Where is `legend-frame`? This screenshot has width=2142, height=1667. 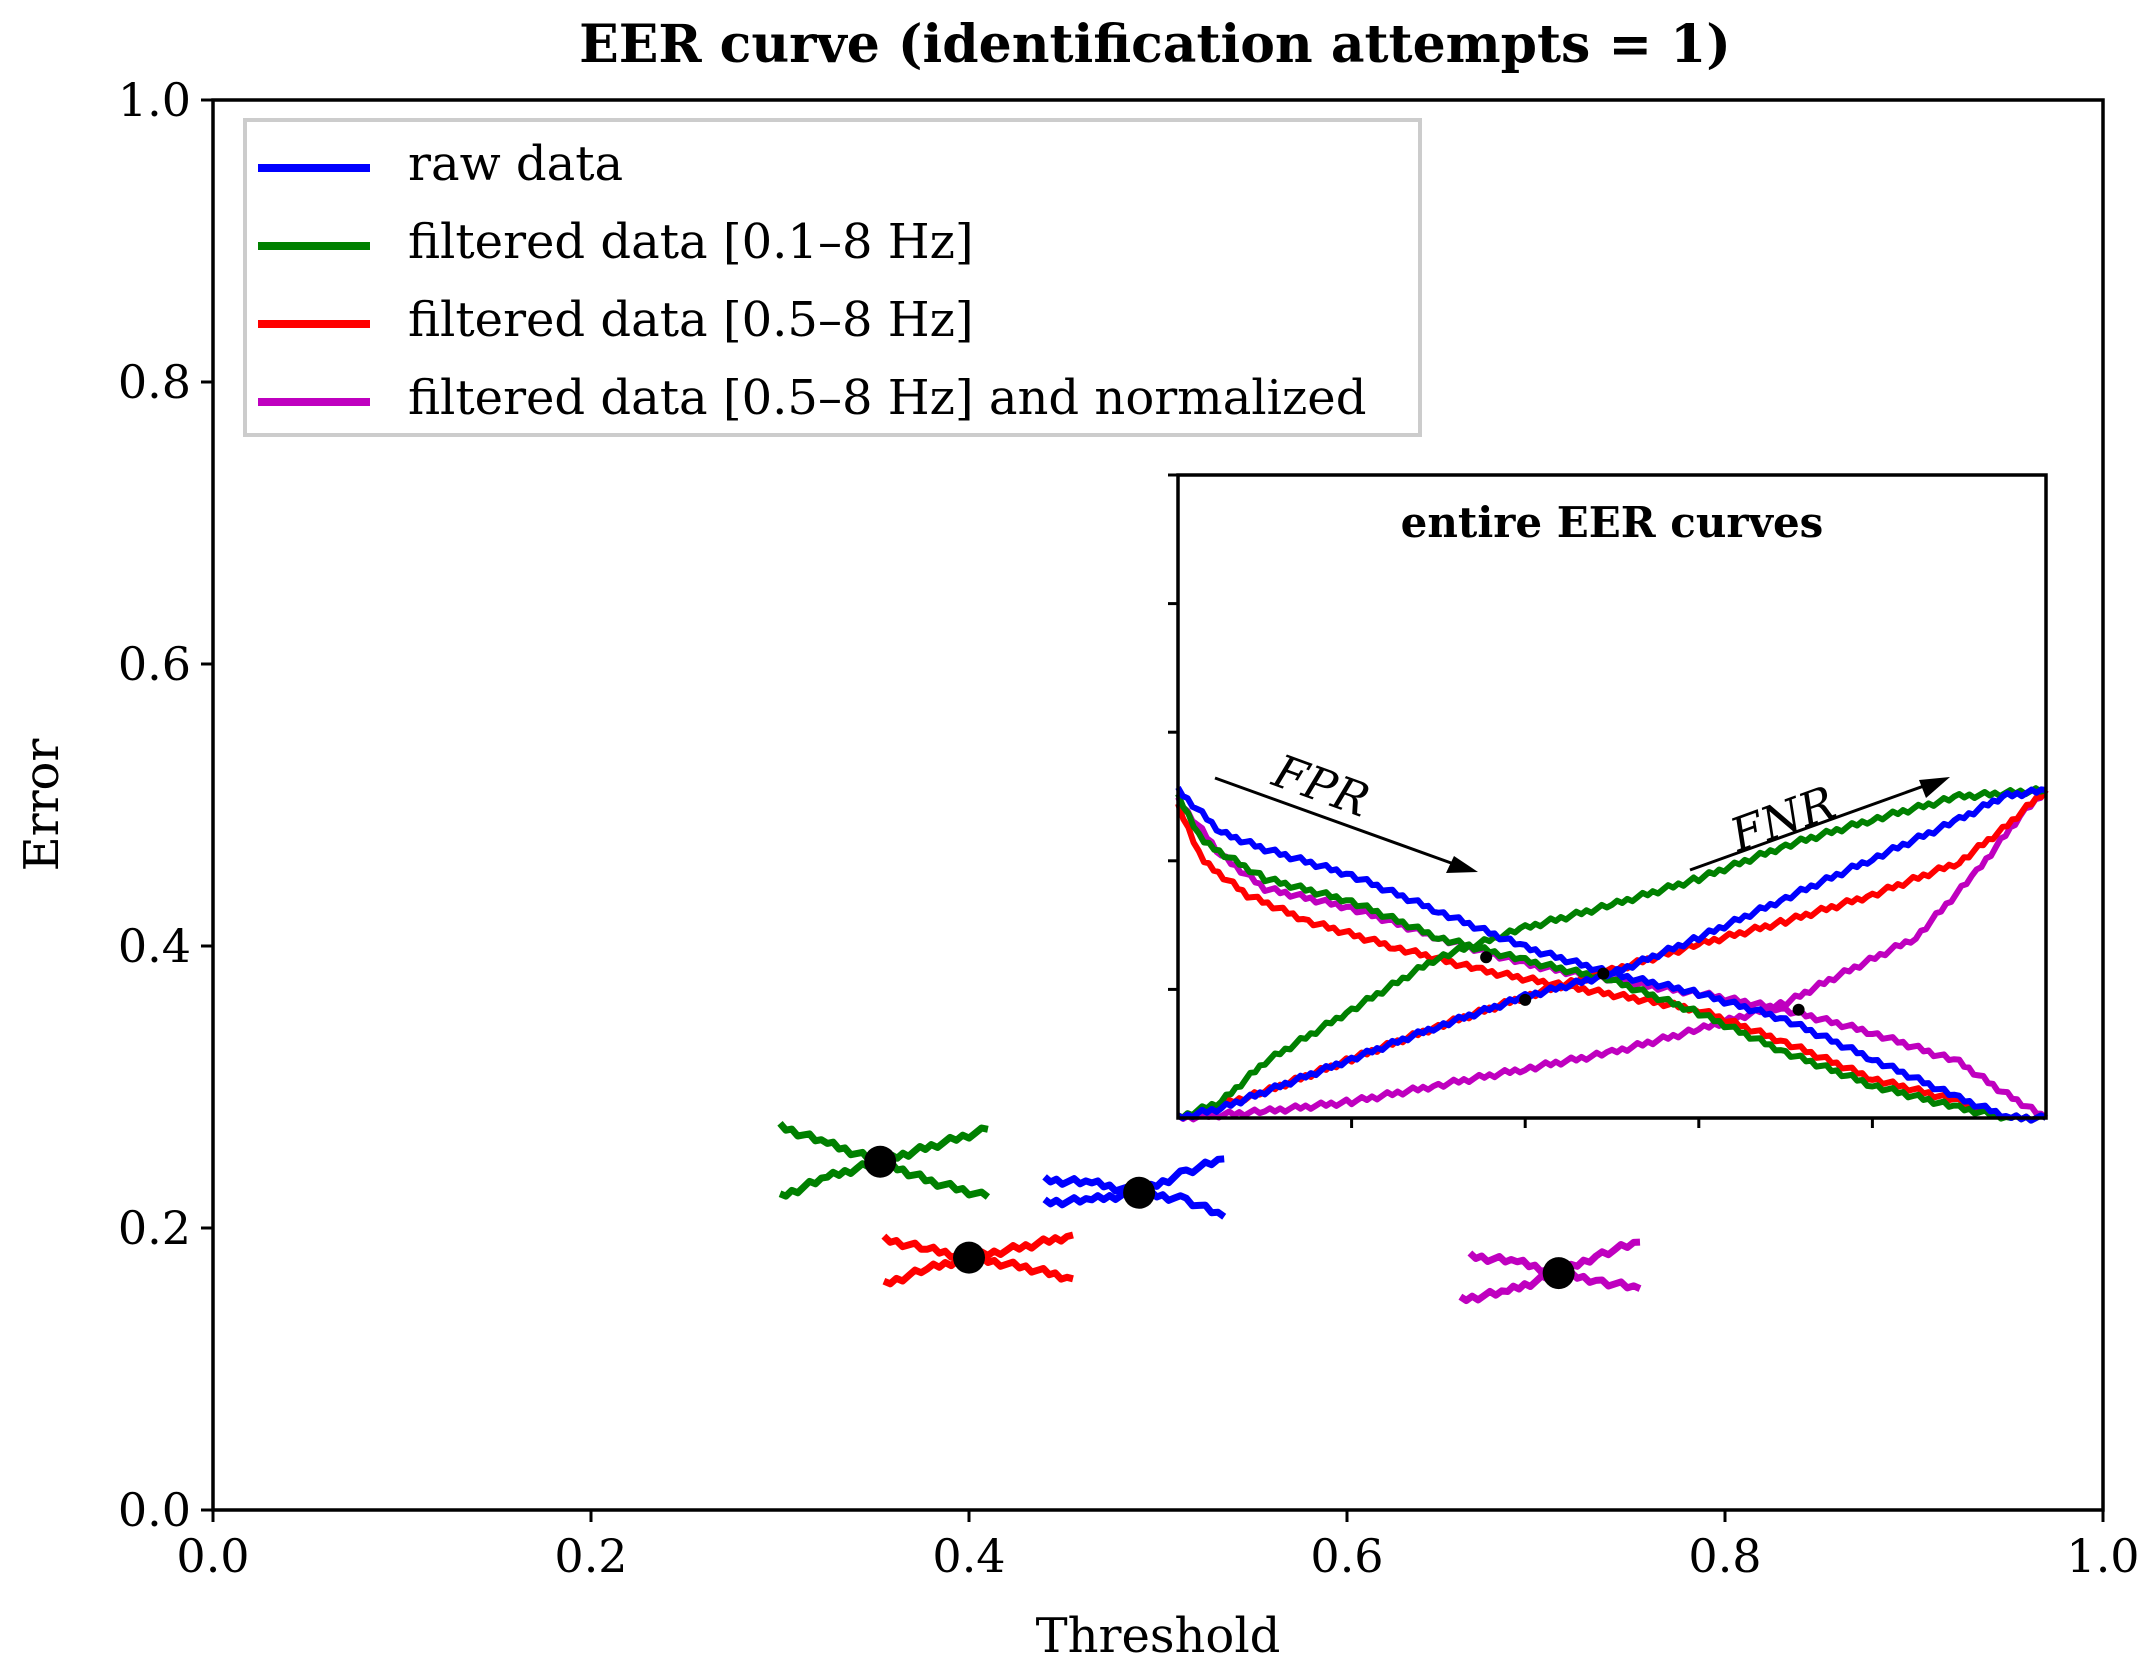
legend-frame is located at coordinates (832, 277).